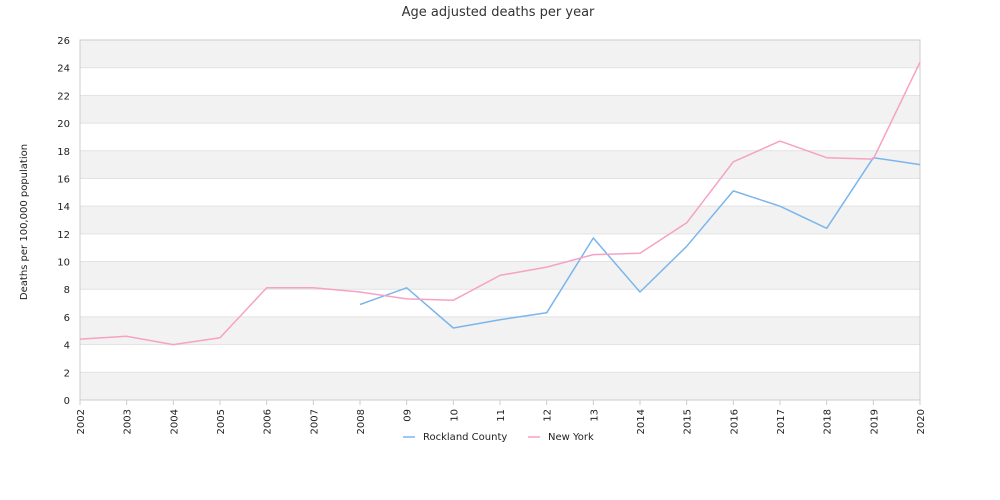 Image resolution: width=1000 pixels, height=500 pixels. I want to click on y-tick-label: 8, so click(67, 290).